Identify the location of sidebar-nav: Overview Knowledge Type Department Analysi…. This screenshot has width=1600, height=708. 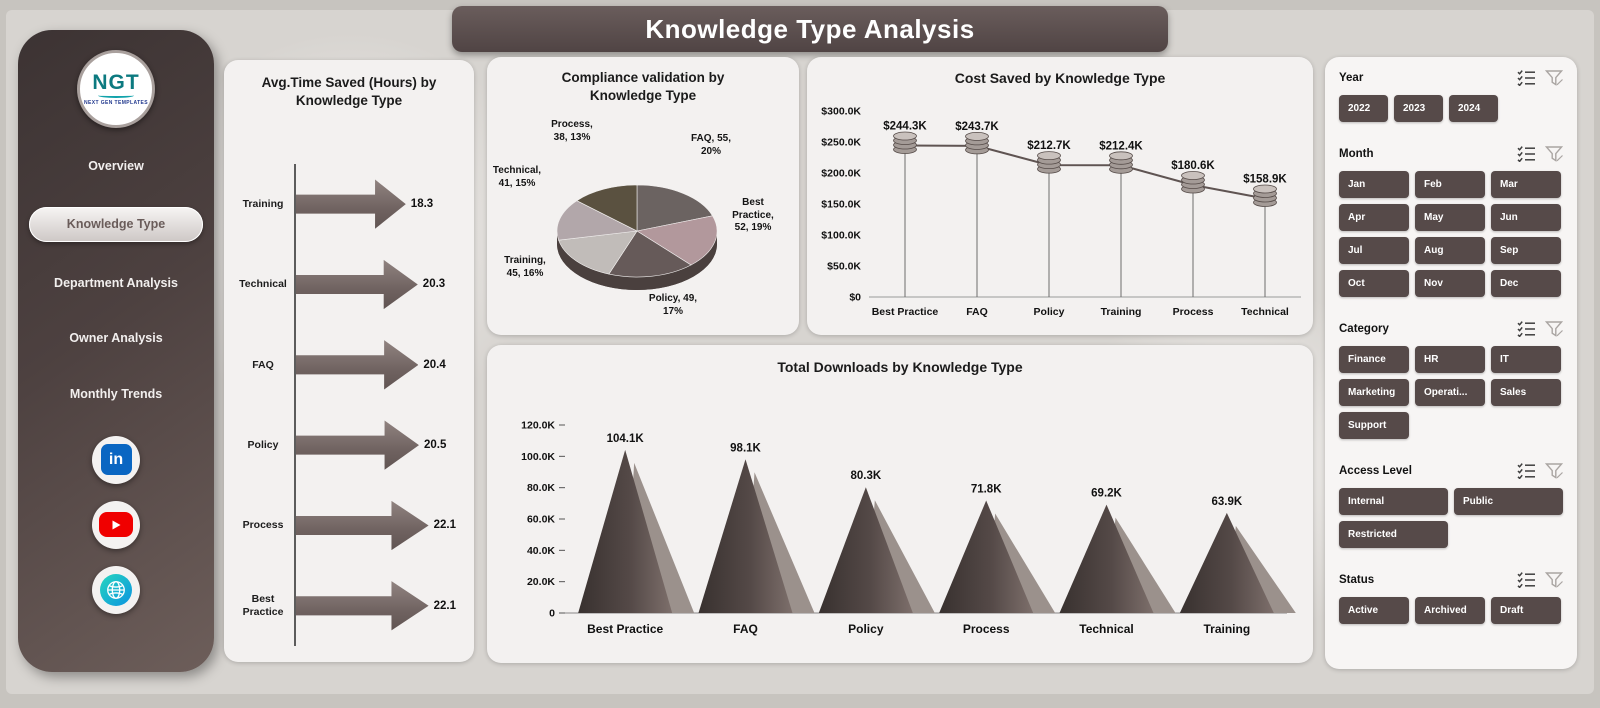
(116, 280).